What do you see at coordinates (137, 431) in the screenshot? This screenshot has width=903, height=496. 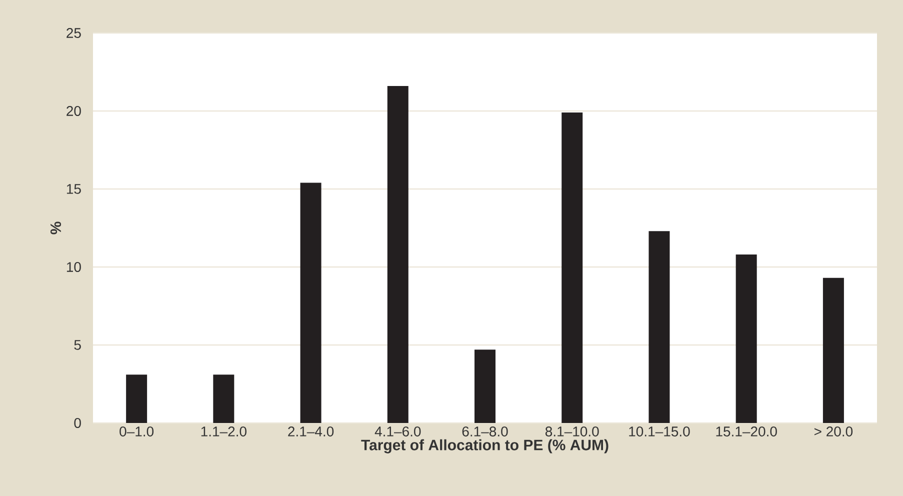 I see `x-tick-label: 0–1.0` at bounding box center [137, 431].